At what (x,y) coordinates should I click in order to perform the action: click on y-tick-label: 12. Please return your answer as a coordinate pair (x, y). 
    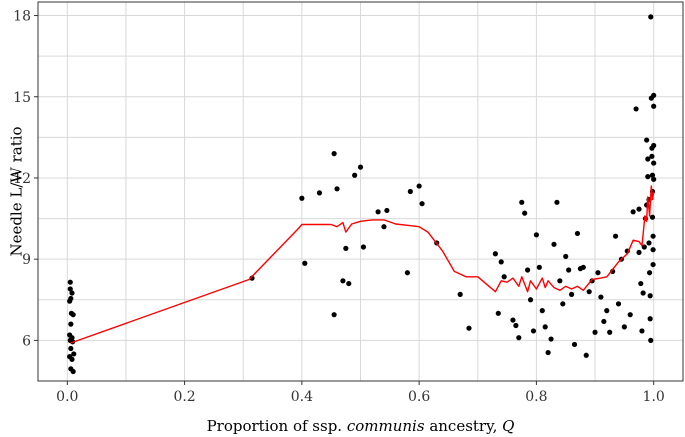
    Looking at the image, I should click on (22, 179).